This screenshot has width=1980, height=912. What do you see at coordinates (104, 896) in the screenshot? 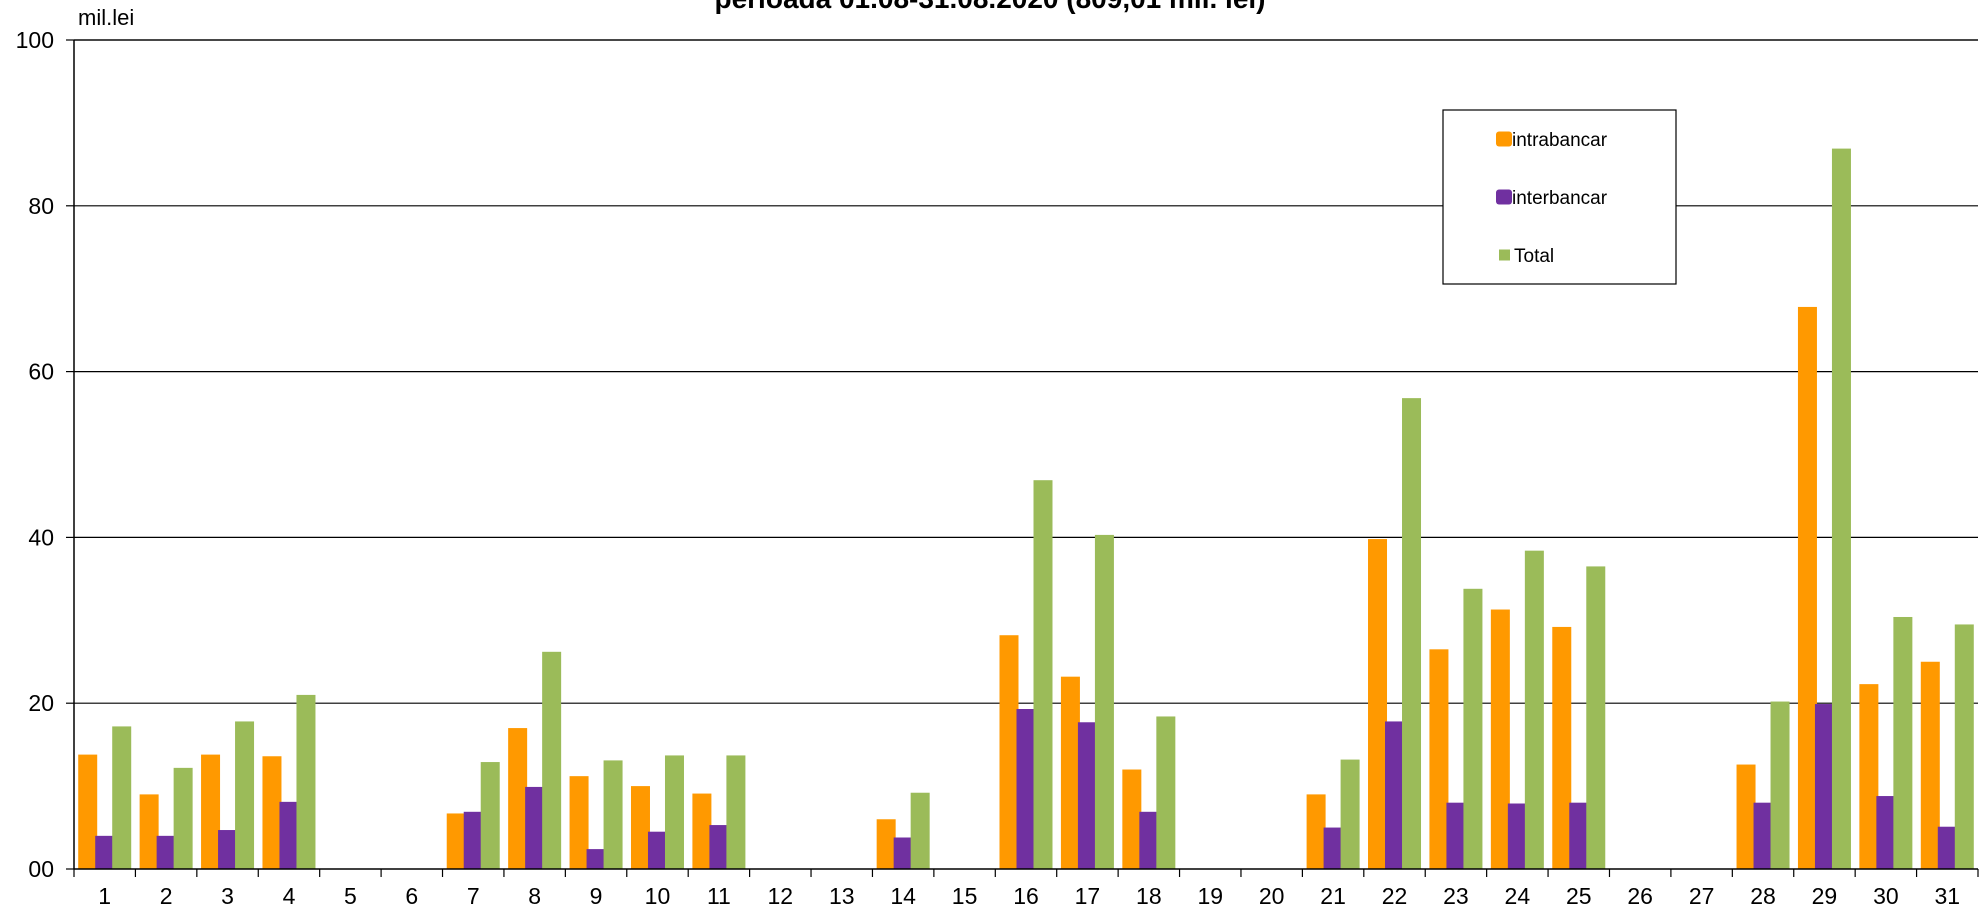
I see `x-tick-label: 1` at bounding box center [104, 896].